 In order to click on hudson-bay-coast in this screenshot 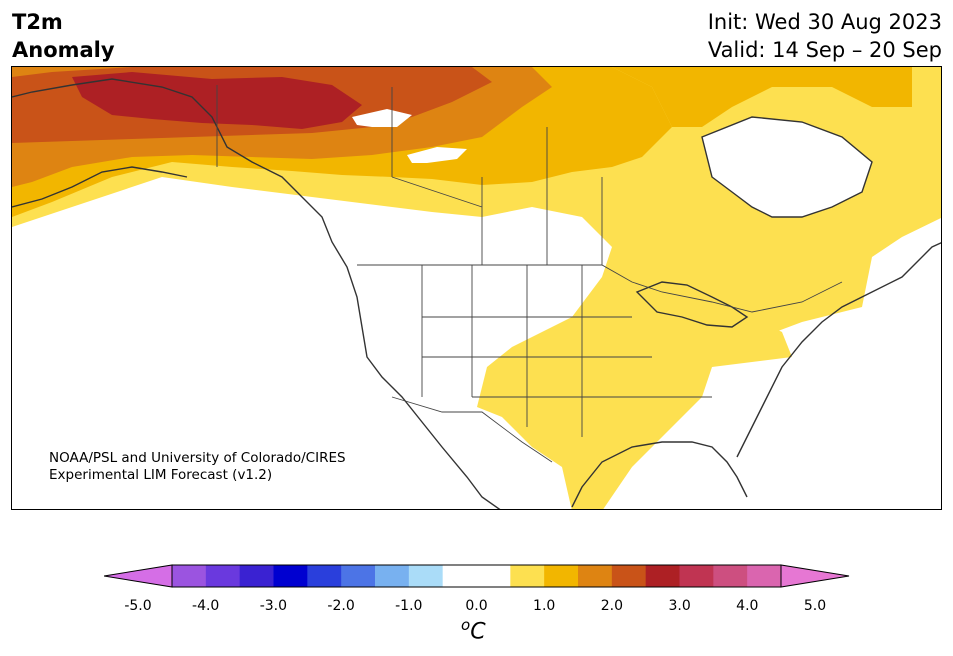, I will do `click(787, 167)`.